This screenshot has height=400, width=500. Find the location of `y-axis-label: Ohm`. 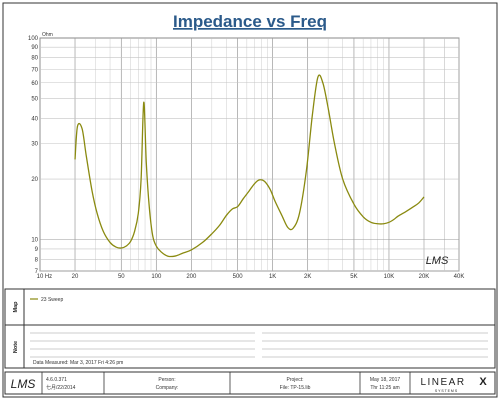

y-axis-label: Ohm is located at coordinates (47, 35).